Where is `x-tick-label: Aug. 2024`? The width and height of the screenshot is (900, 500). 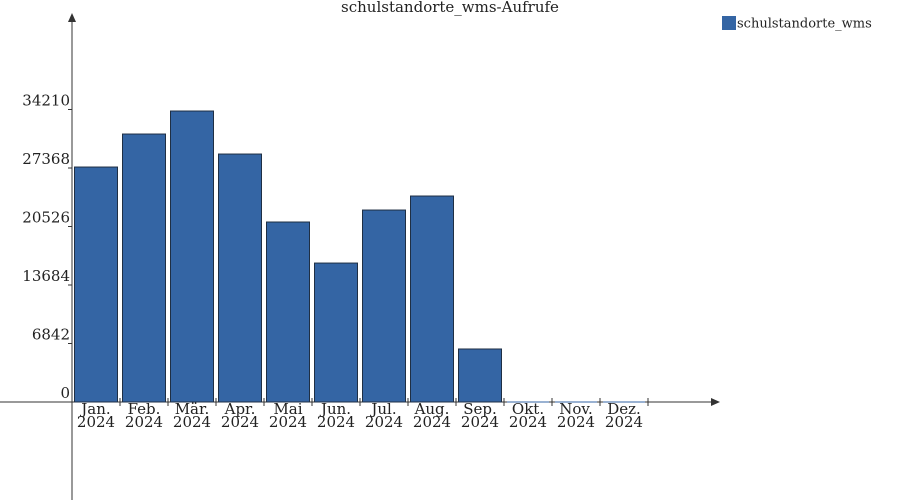
x-tick-label: Aug. 2024 is located at coordinates (432, 415).